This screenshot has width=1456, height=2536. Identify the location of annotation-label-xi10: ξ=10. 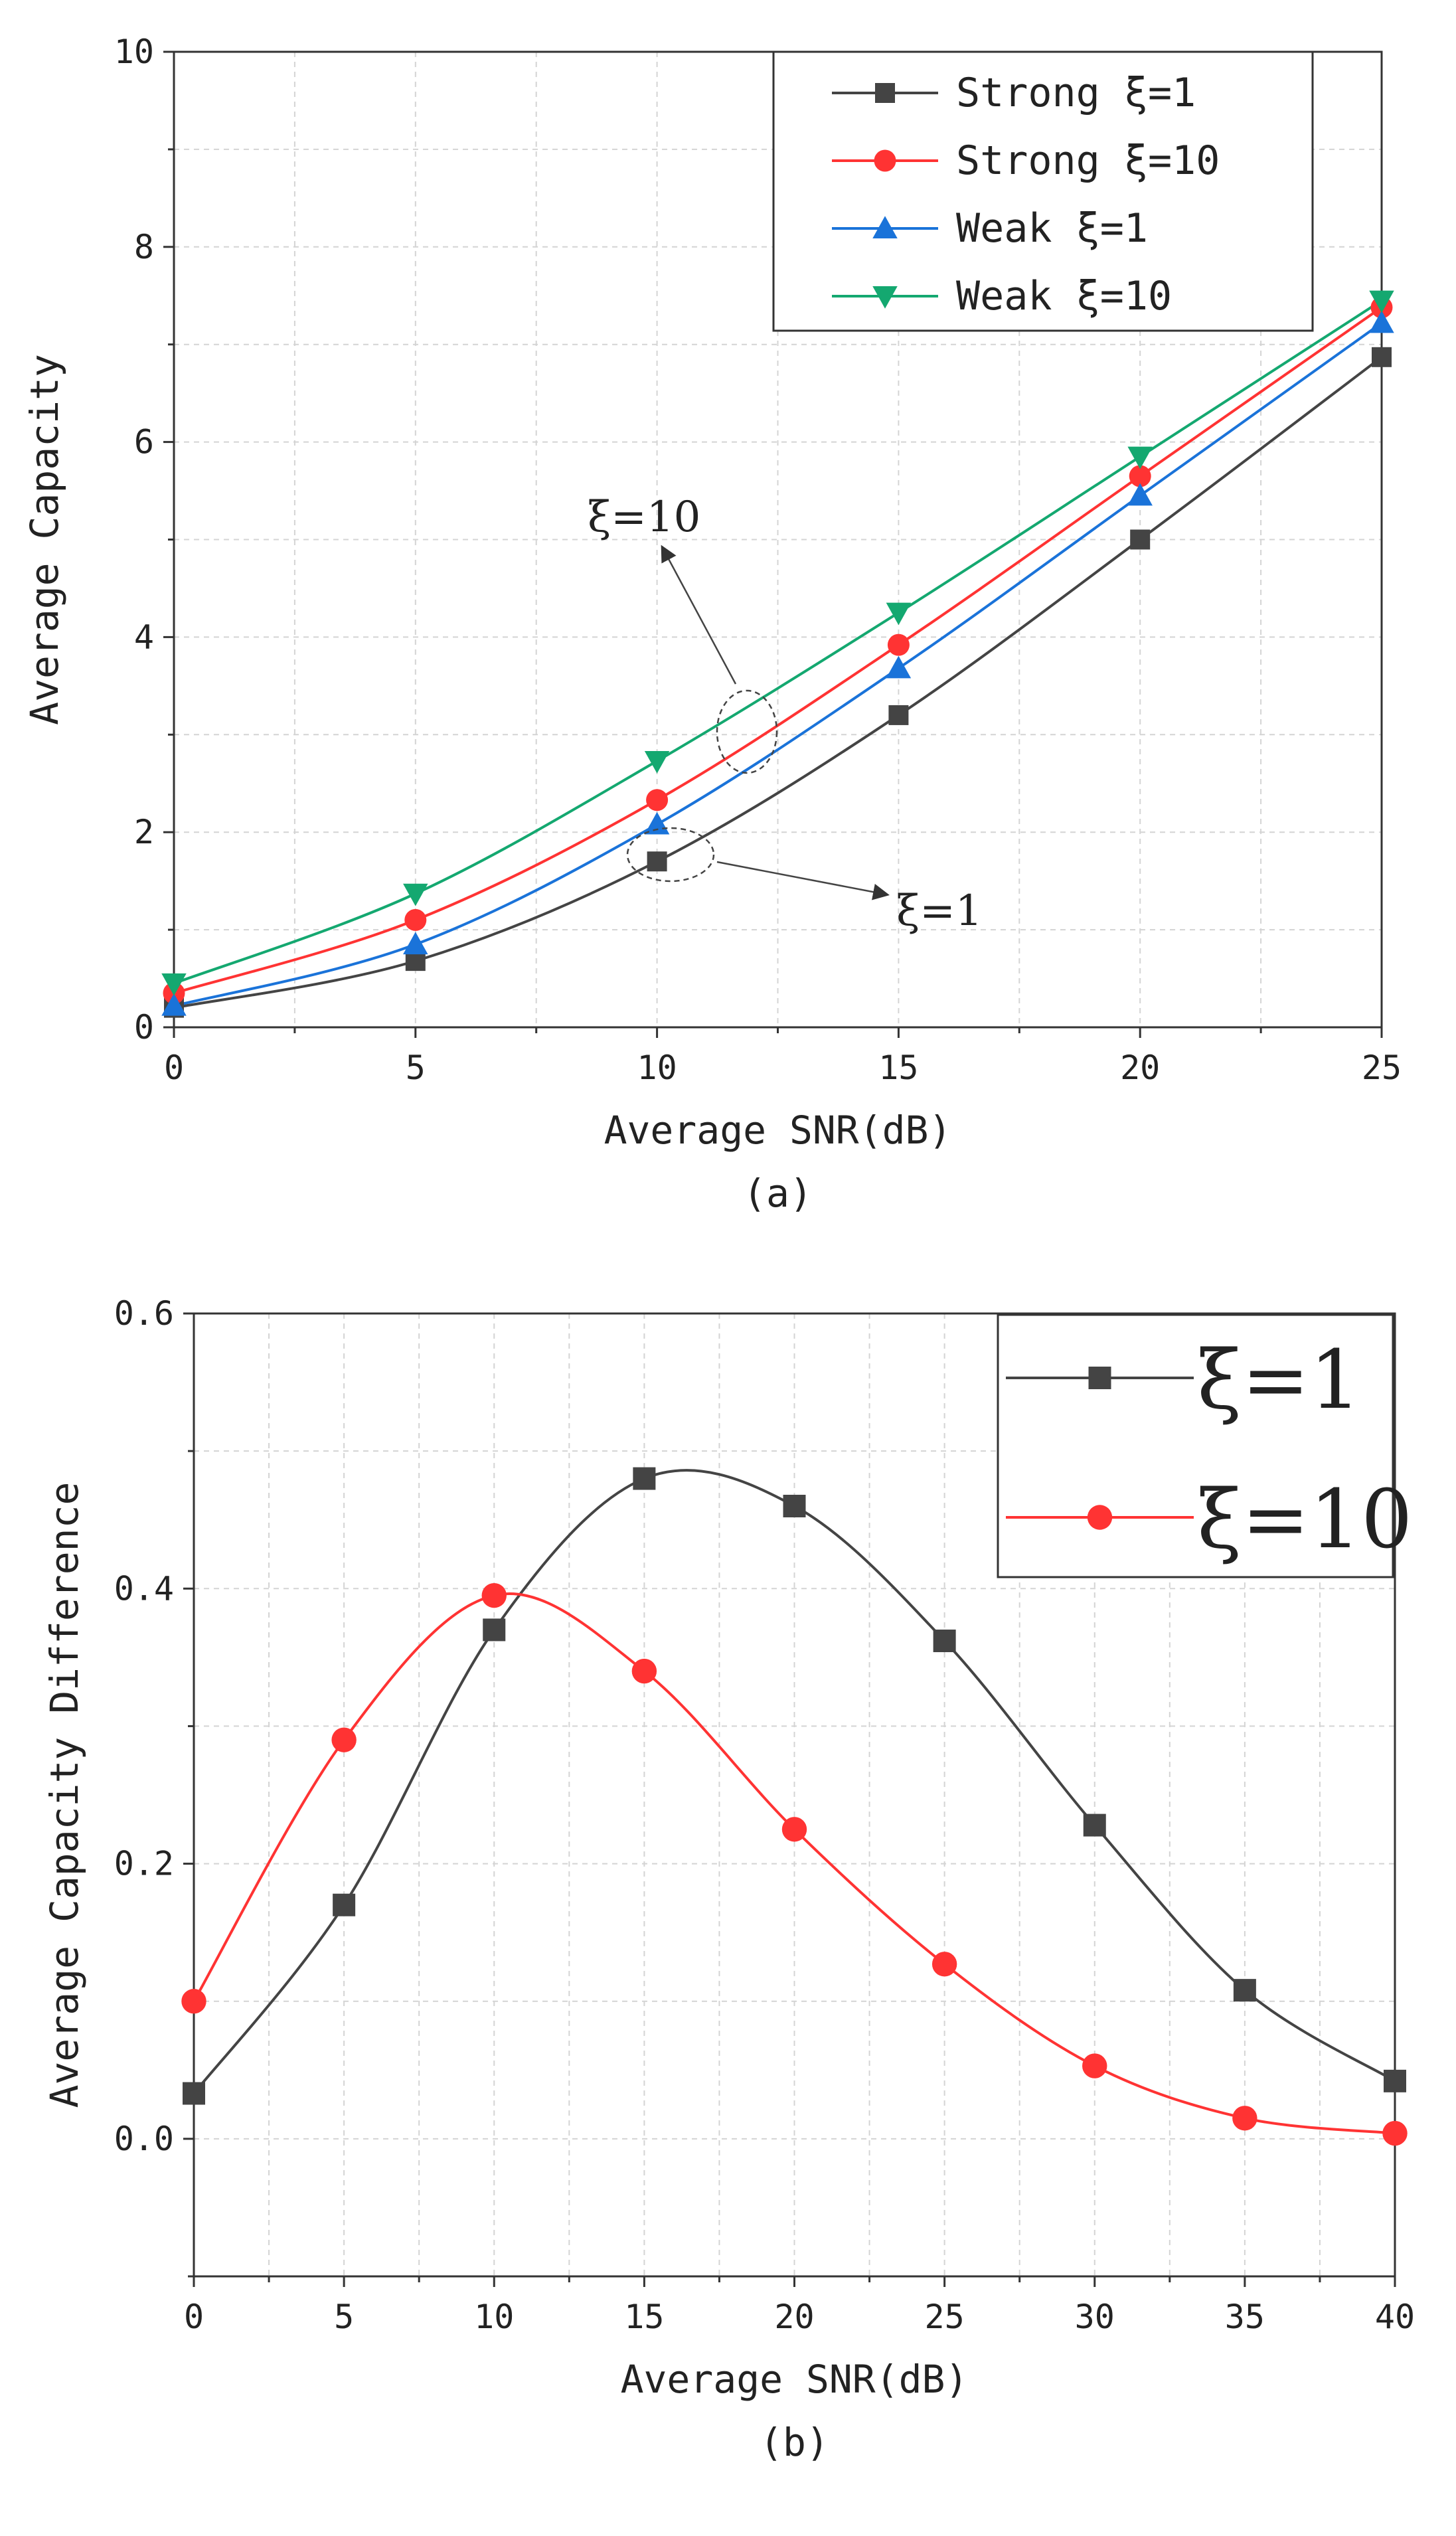
(644, 517).